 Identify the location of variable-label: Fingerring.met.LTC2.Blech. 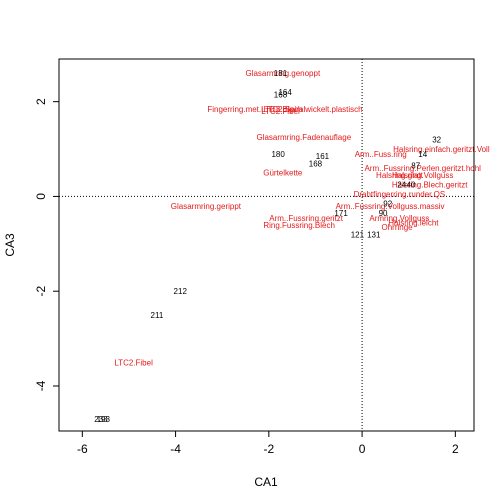
(254, 109).